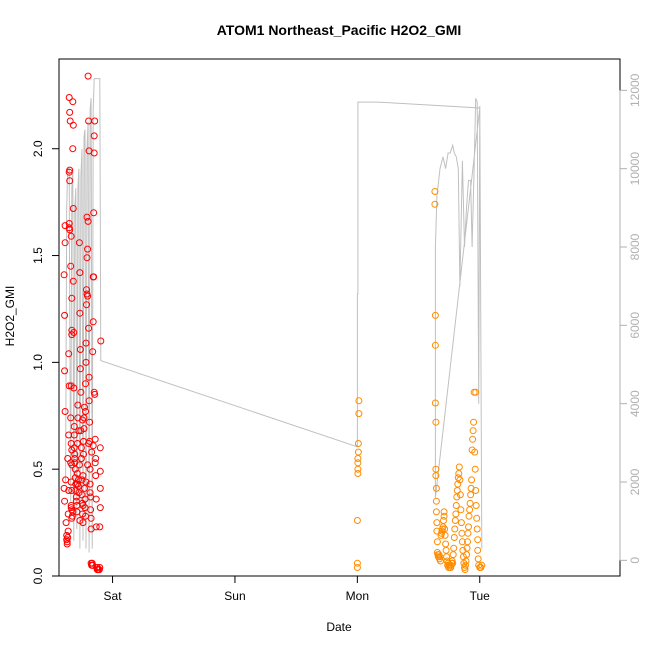 The width and height of the screenshot is (650, 650). Describe the element at coordinates (339, 30) in the screenshot. I see `chart-title: ATOM1 Northeast_Pacific H2O2_GMI` at that location.